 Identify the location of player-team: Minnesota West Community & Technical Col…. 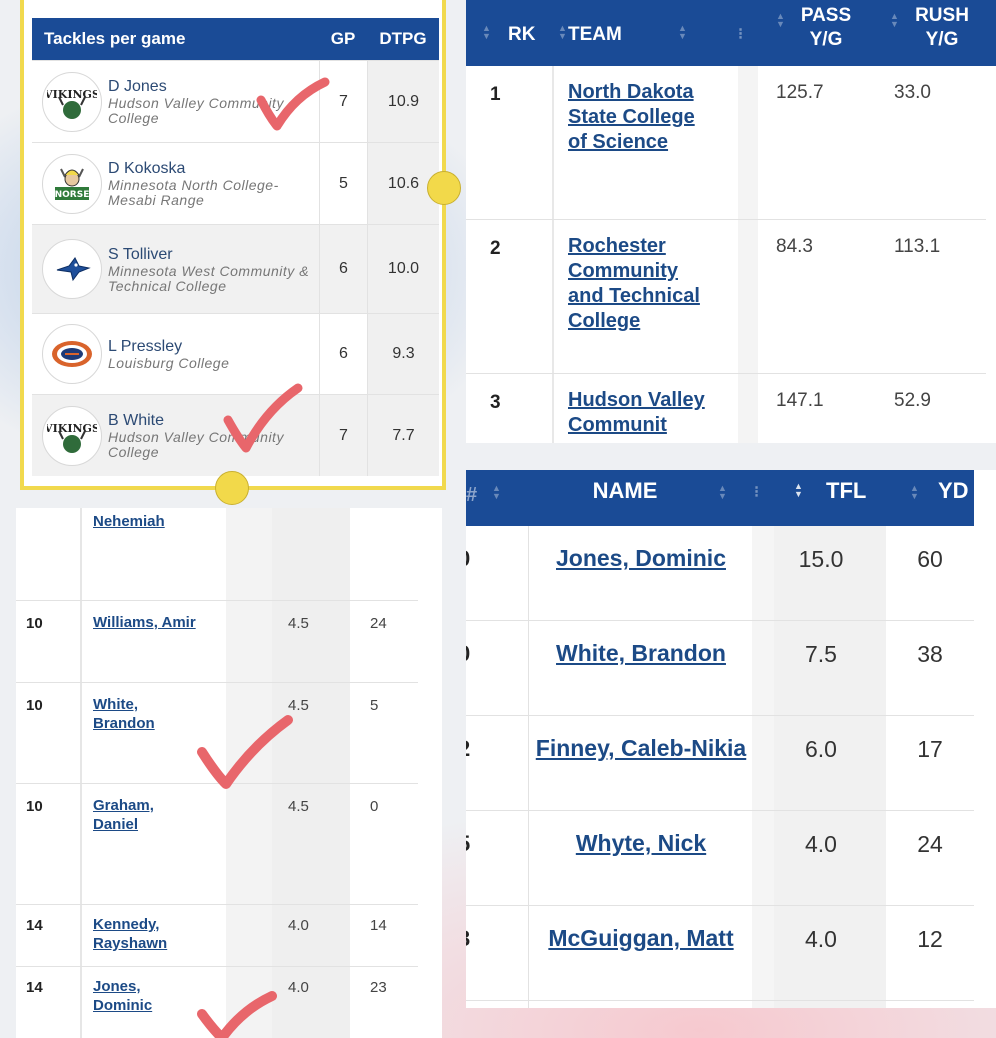
(209, 278).